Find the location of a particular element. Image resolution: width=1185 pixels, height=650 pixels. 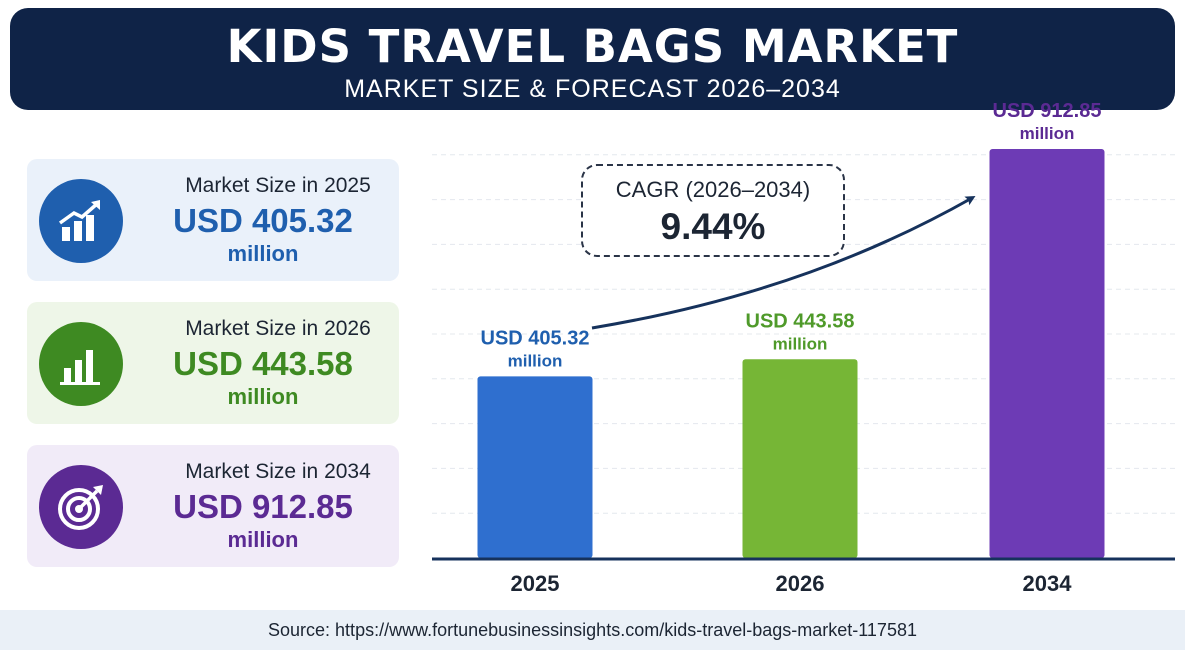

bar-2026 is located at coordinates (800, 458).